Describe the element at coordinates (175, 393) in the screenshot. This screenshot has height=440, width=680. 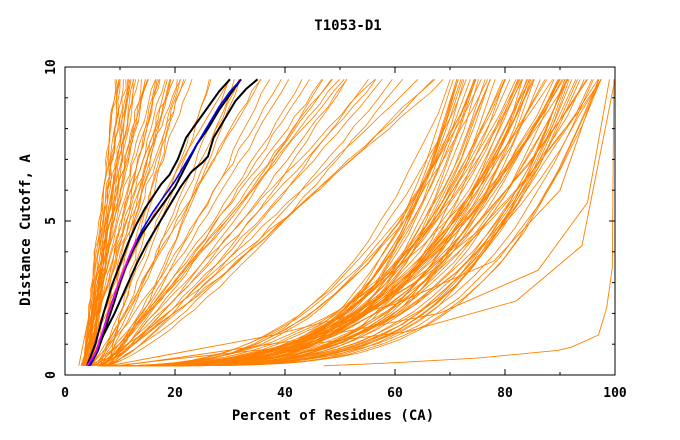
I see `x-tick-label: 20` at that location.